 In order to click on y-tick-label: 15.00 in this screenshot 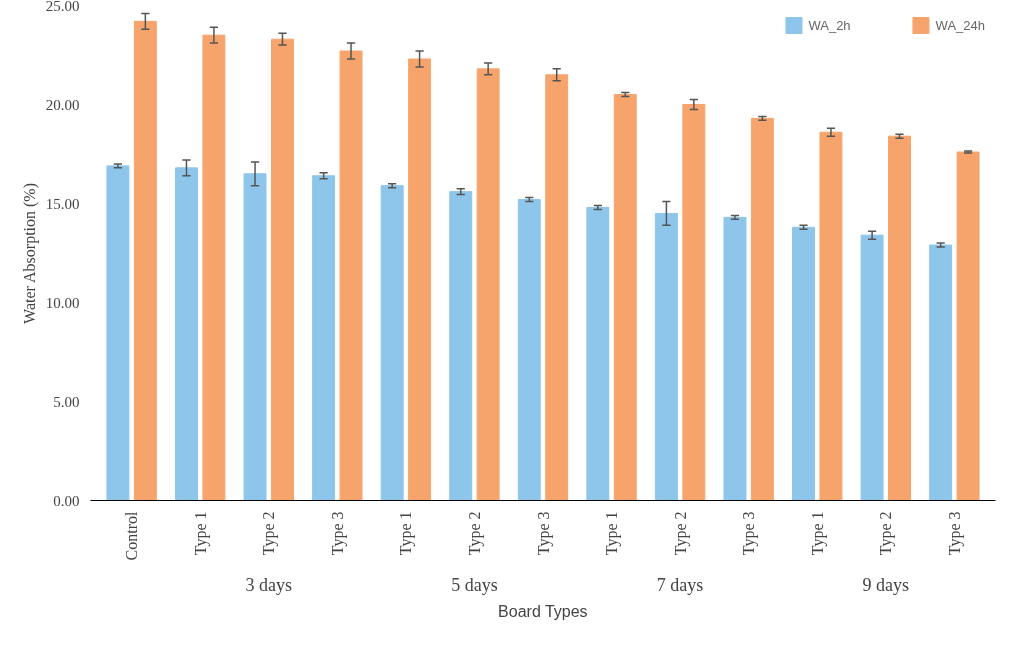, I will do `click(62, 203)`.